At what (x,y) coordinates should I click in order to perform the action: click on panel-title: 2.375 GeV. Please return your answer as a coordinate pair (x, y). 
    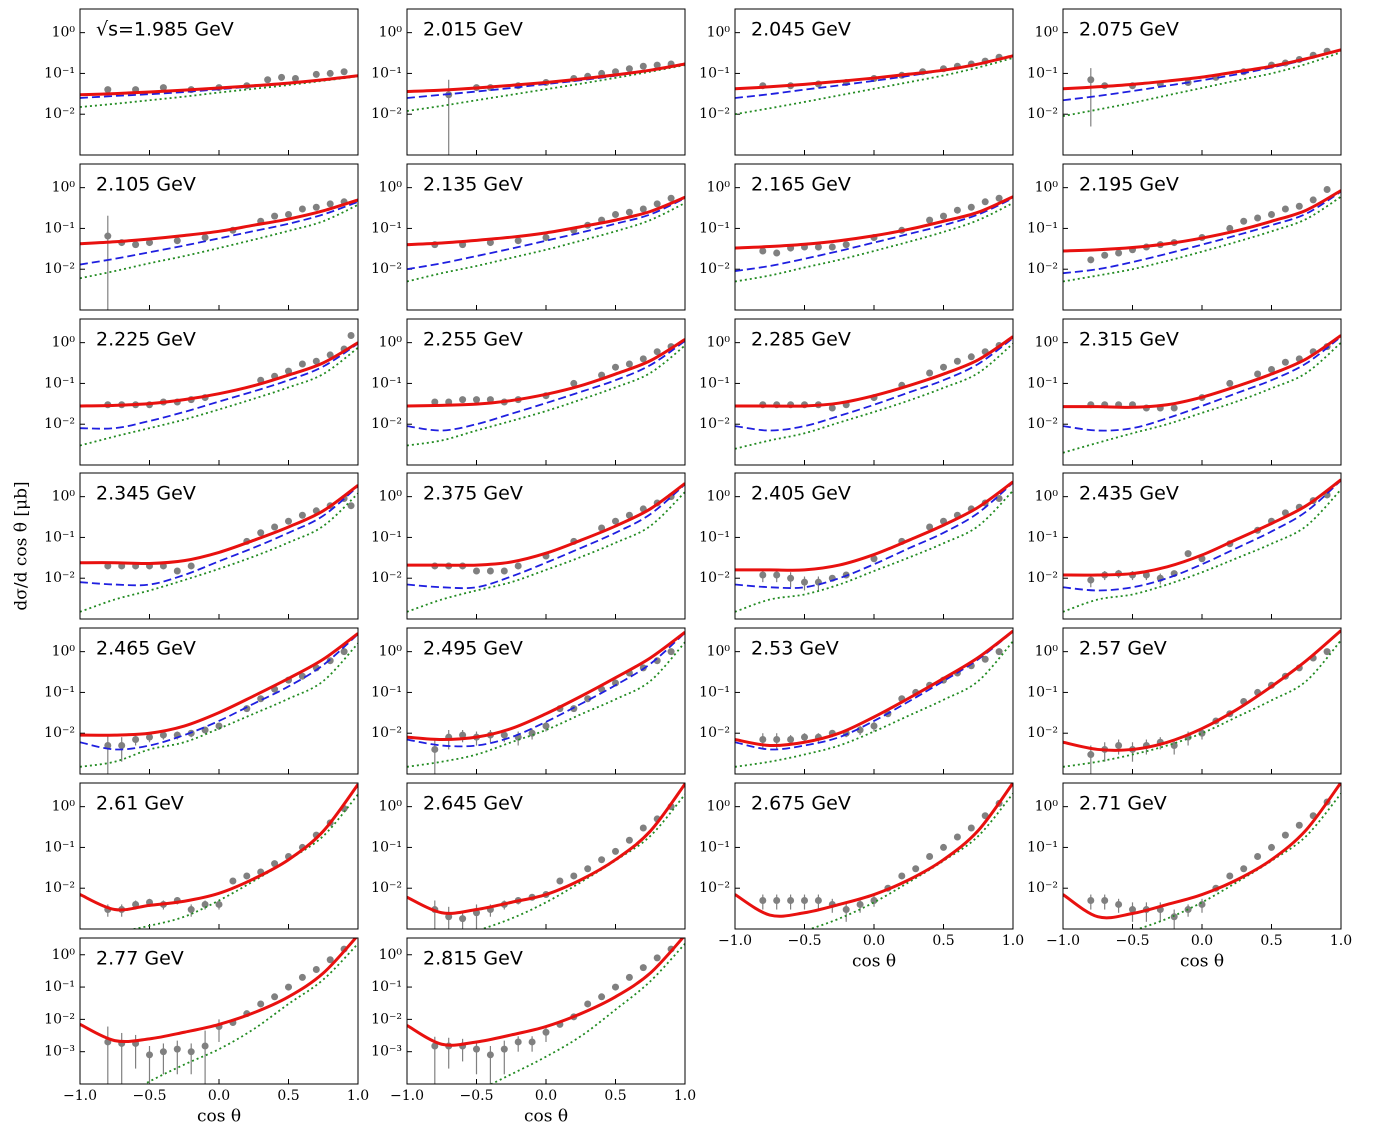
    Looking at the image, I should click on (473, 494).